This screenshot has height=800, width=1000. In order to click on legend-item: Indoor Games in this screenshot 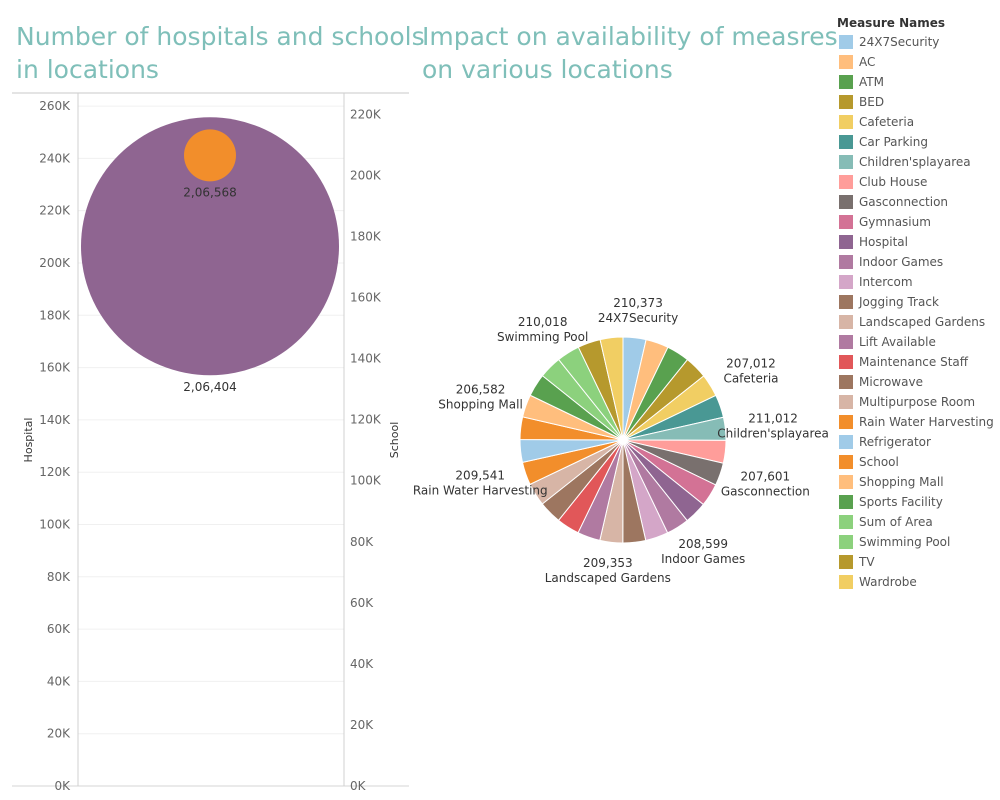, I will do `click(917, 262)`.